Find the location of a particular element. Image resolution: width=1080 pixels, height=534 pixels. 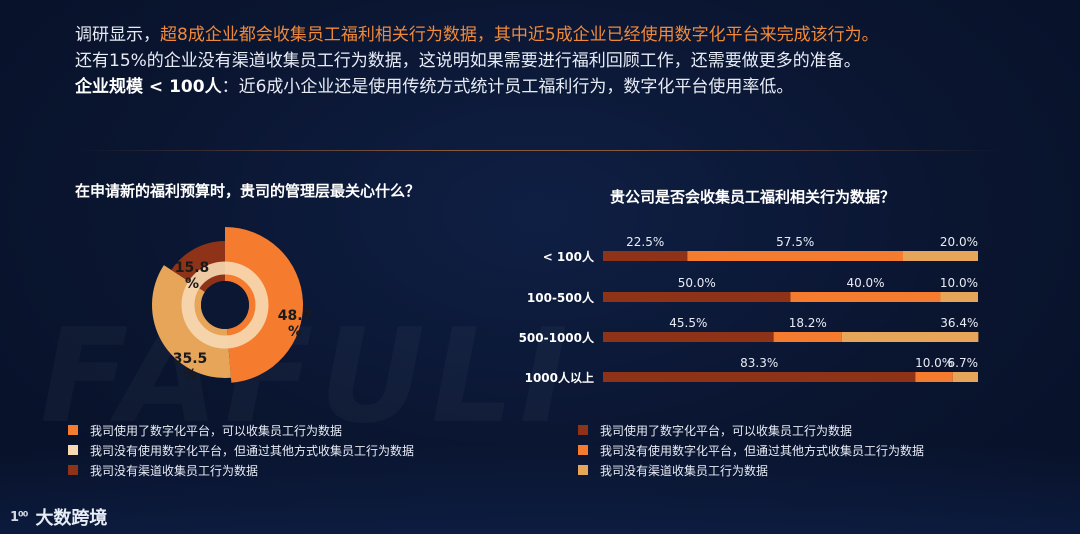

pie-data-label: 15.8% is located at coordinates (192, 276).